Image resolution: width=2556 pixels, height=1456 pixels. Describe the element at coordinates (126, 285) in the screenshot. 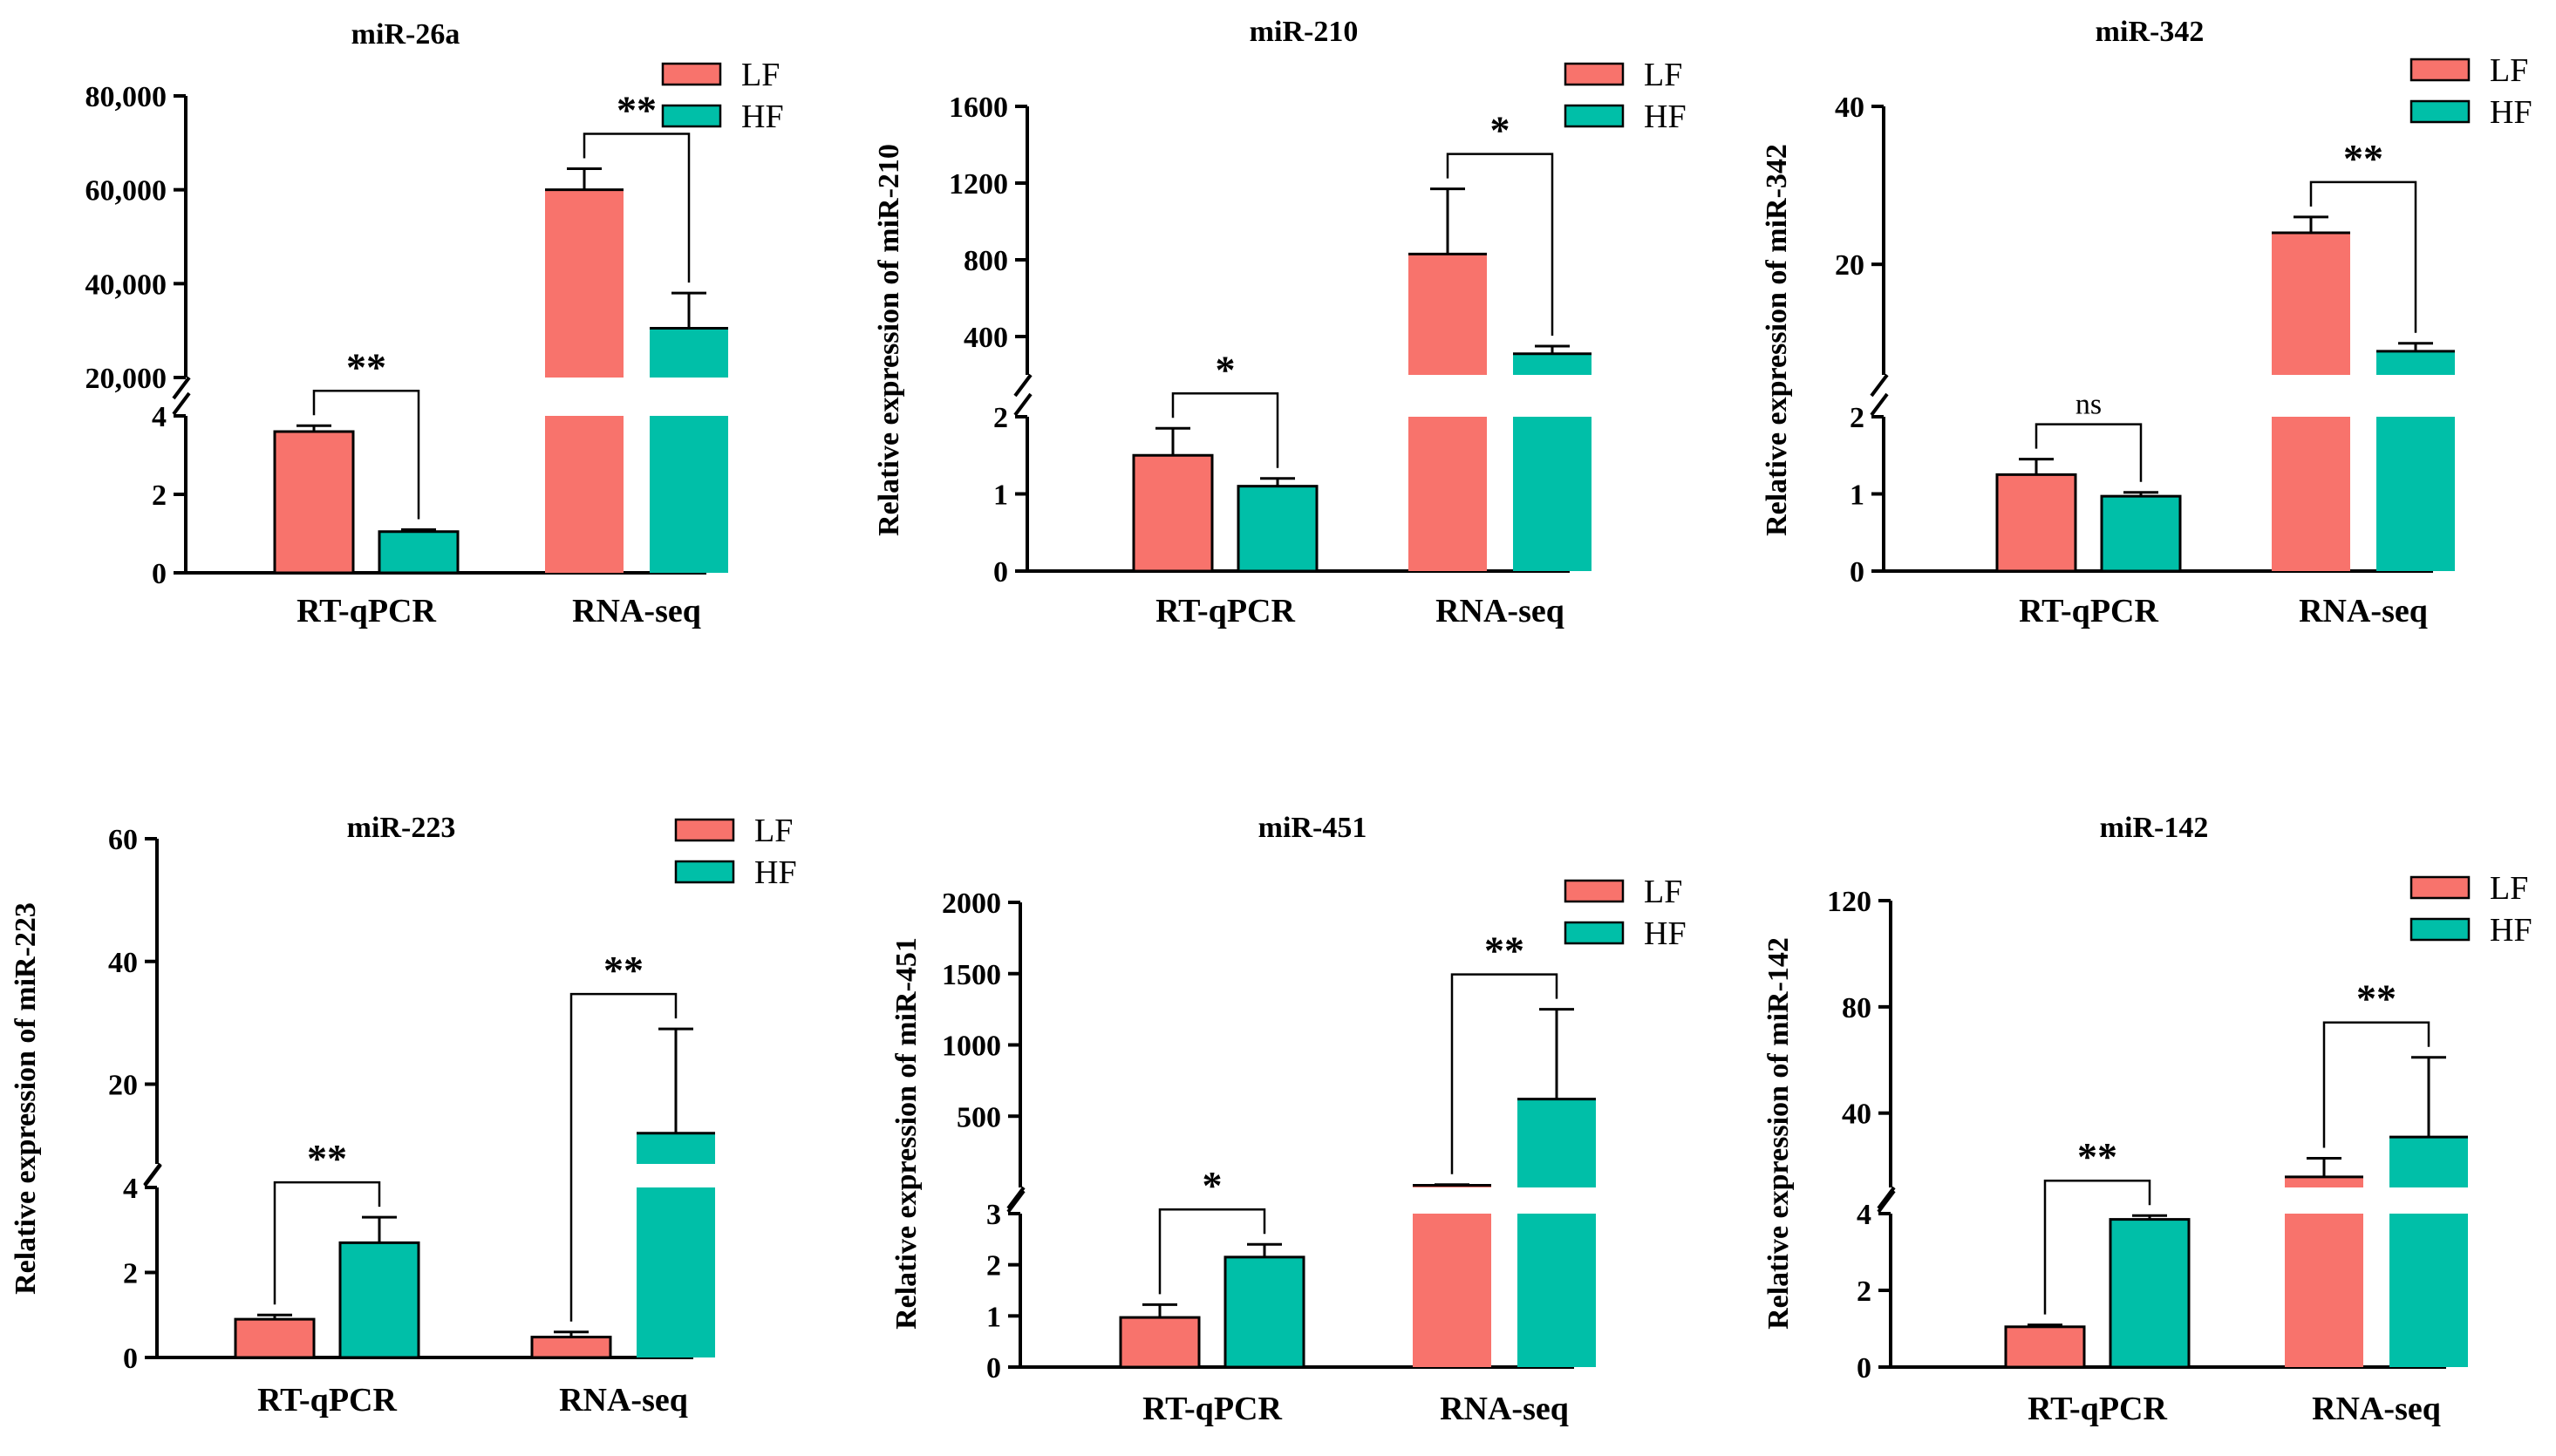

I see `panel-1-y-tick-label: 40,000` at that location.